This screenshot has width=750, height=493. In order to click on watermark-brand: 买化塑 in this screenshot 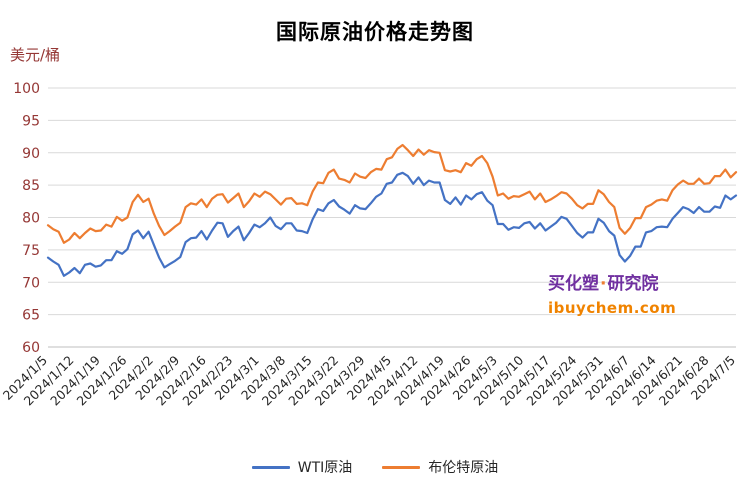, I will do `click(573, 284)`.